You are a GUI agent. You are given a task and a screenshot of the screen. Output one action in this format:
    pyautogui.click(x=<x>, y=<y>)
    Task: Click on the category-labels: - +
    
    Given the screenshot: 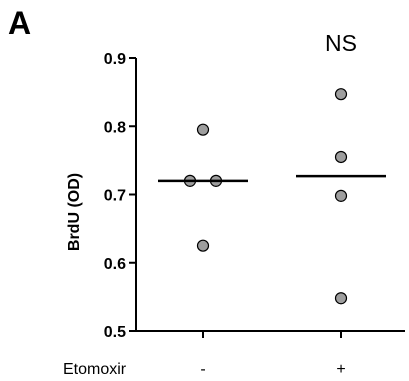 What is the action you would take?
    pyautogui.click(x=272, y=369)
    